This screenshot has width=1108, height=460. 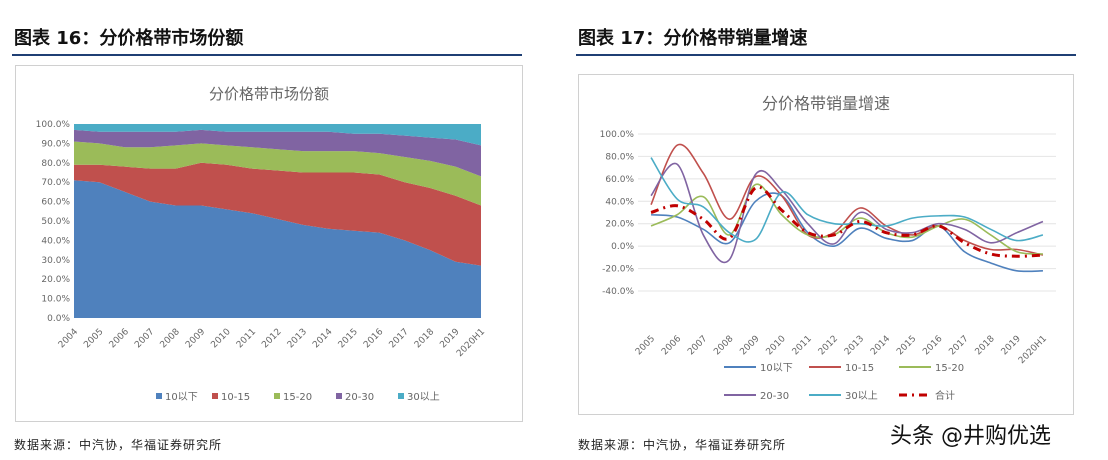 I want to click on area-10以下, so click(x=277, y=249).